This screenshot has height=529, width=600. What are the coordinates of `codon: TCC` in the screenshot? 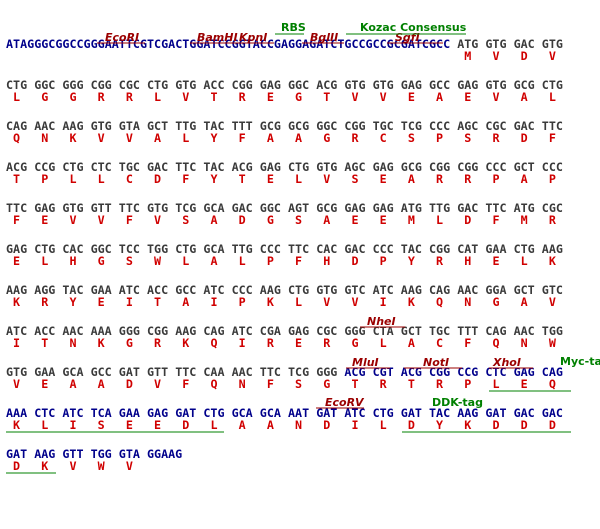 It's located at (129, 249).